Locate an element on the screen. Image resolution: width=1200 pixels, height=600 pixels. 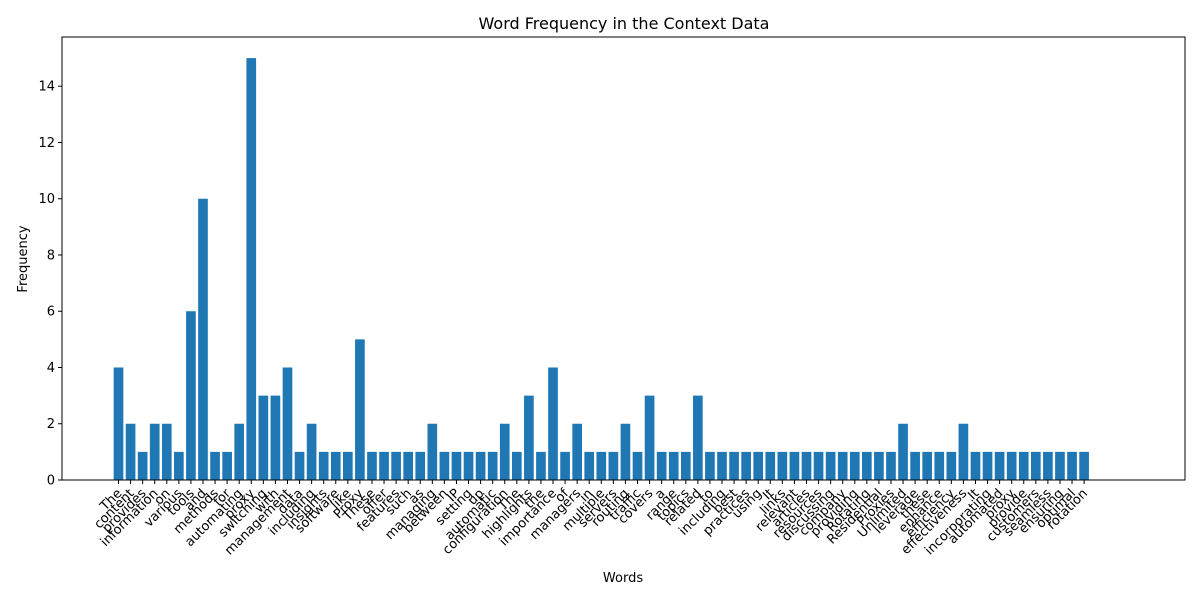
y-tick-label: 12 is located at coordinates (46, 143).